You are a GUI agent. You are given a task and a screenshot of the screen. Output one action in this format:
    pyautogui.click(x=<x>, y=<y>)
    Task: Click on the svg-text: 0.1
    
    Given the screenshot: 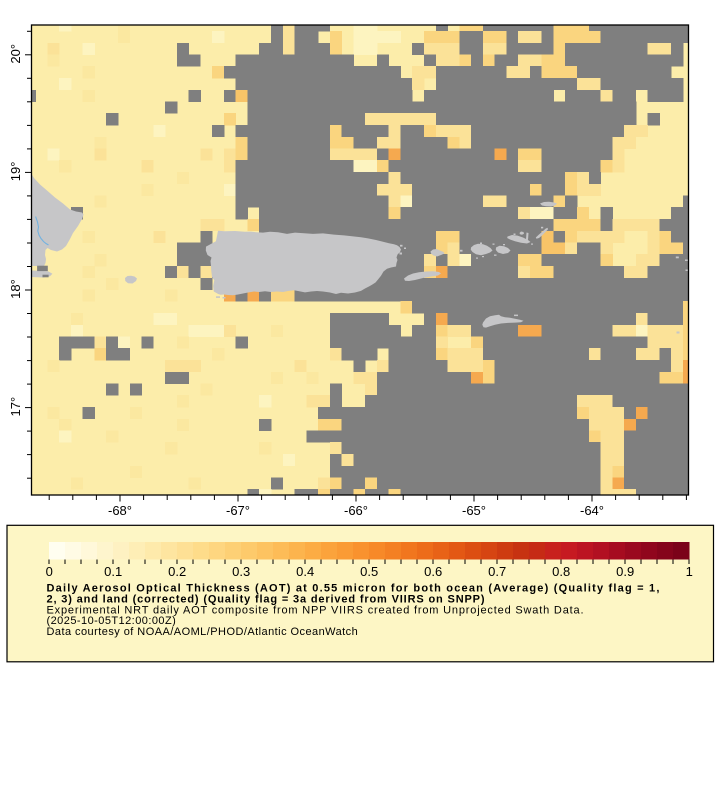 What is the action you would take?
    pyautogui.click(x=113, y=571)
    